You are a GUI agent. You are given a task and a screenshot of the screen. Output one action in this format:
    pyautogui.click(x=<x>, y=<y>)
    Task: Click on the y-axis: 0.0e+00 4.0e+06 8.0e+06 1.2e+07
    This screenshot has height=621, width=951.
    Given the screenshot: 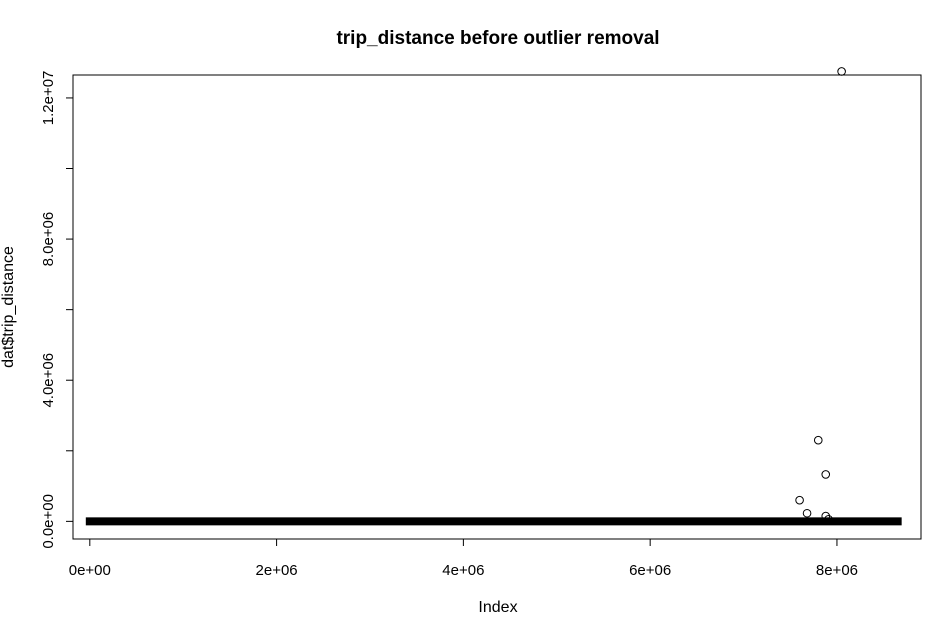 What is the action you would take?
    pyautogui.click(x=57, y=310)
    